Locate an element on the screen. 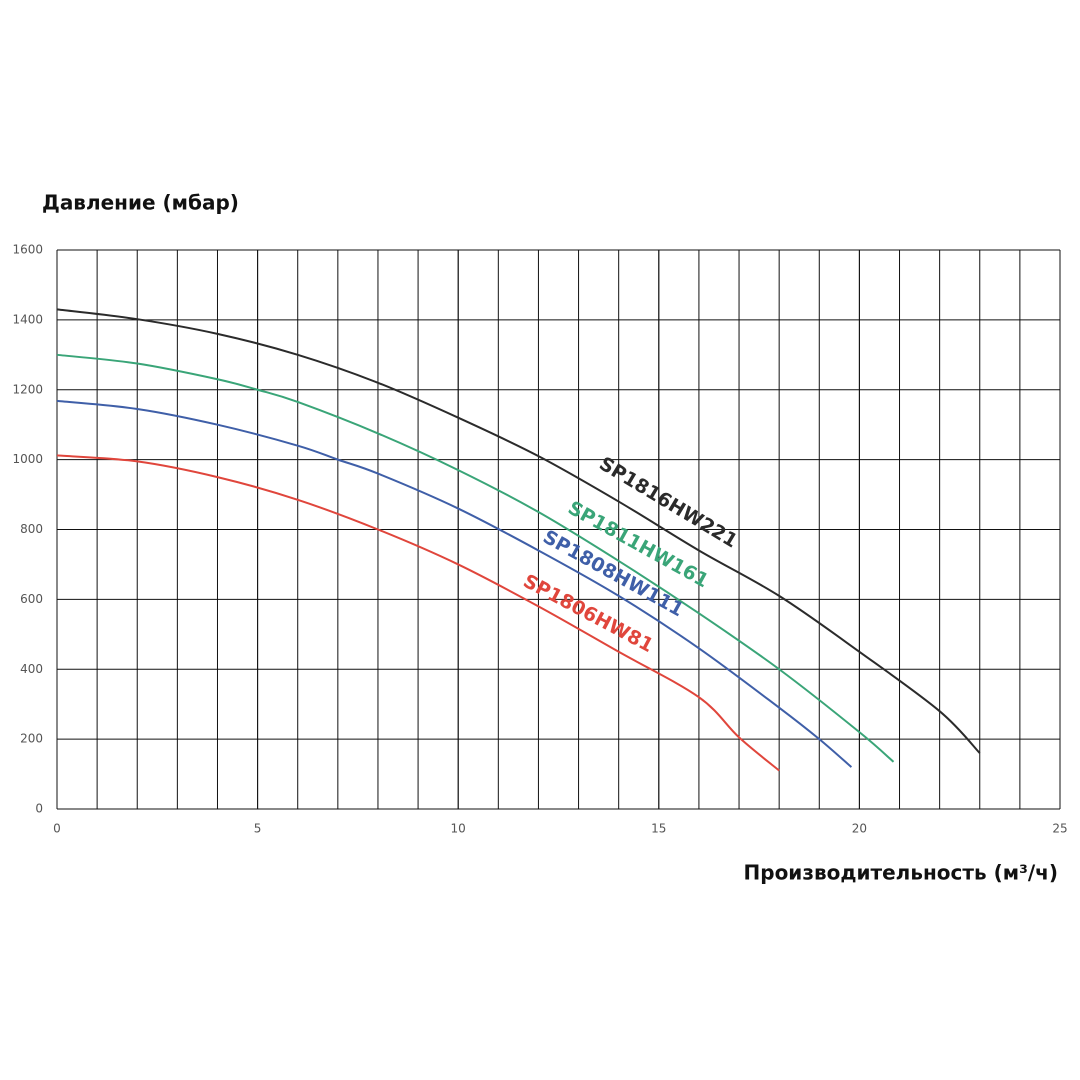 The width and height of the screenshot is (1080, 1080). x-tick-label: 25 is located at coordinates (1059, 829).